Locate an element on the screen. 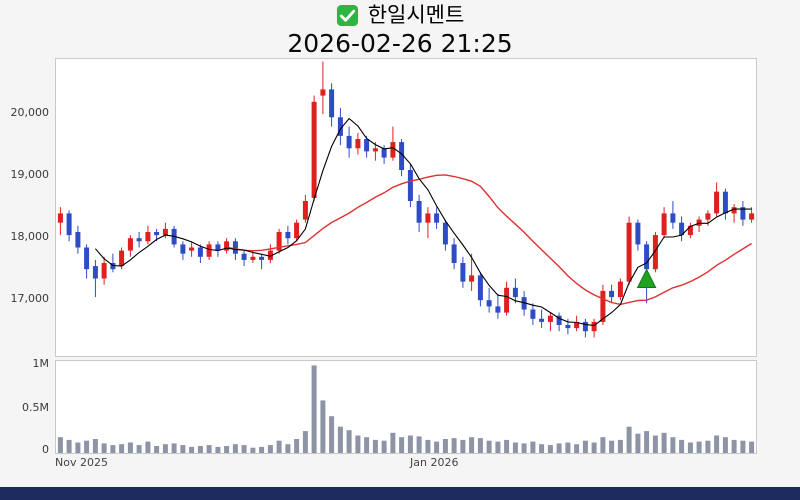 This screenshot has height=500, width=800. volume-tick-0: 0 is located at coordinates (45, 449).